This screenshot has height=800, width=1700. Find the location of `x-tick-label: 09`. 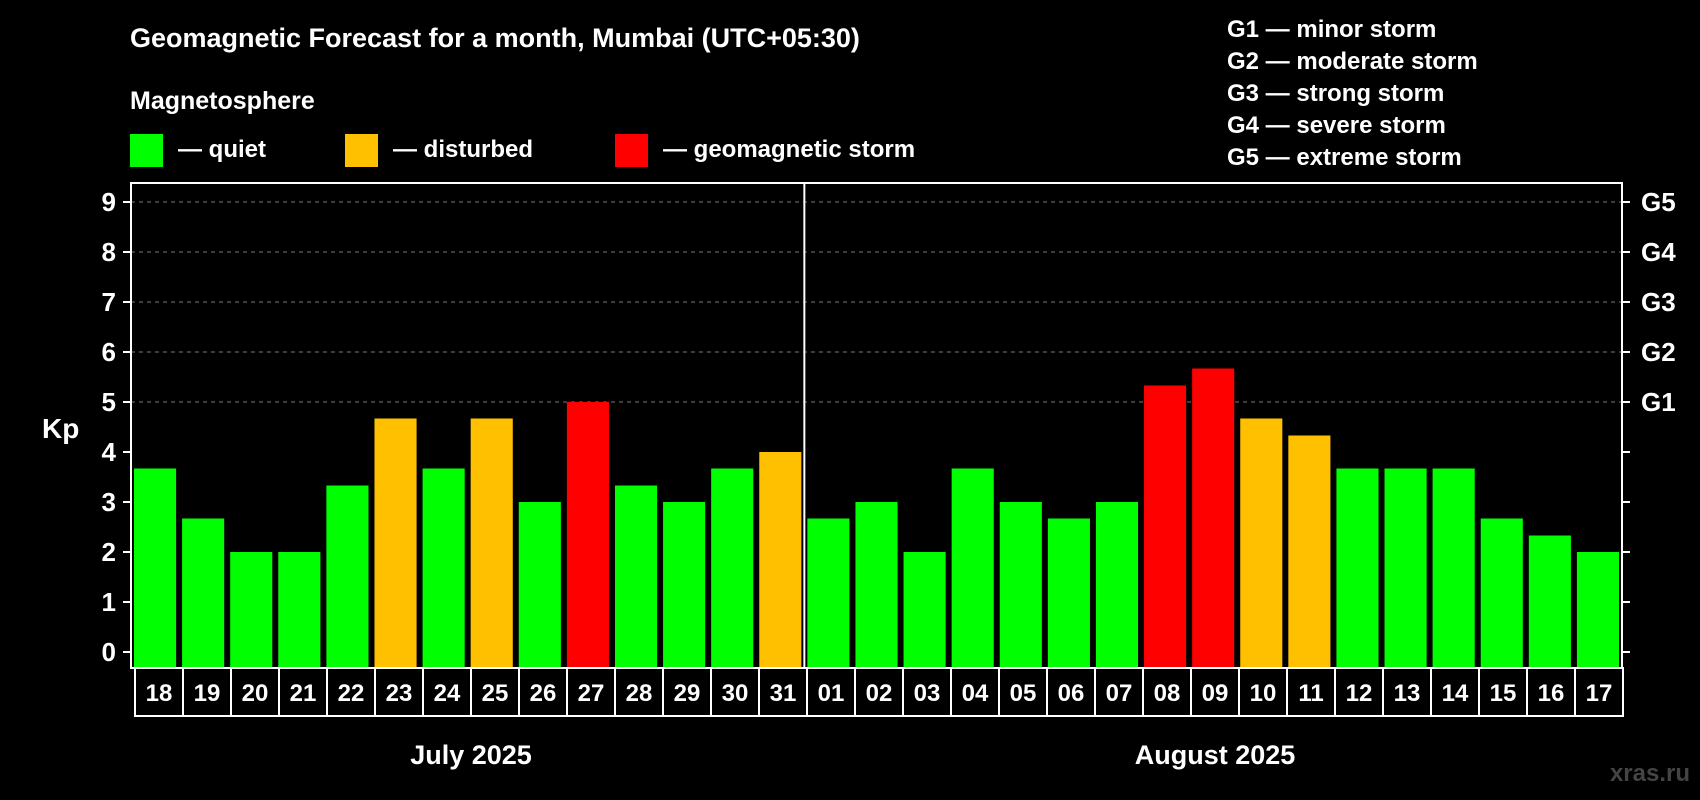

x-tick-label: 09 is located at coordinates (1215, 693).